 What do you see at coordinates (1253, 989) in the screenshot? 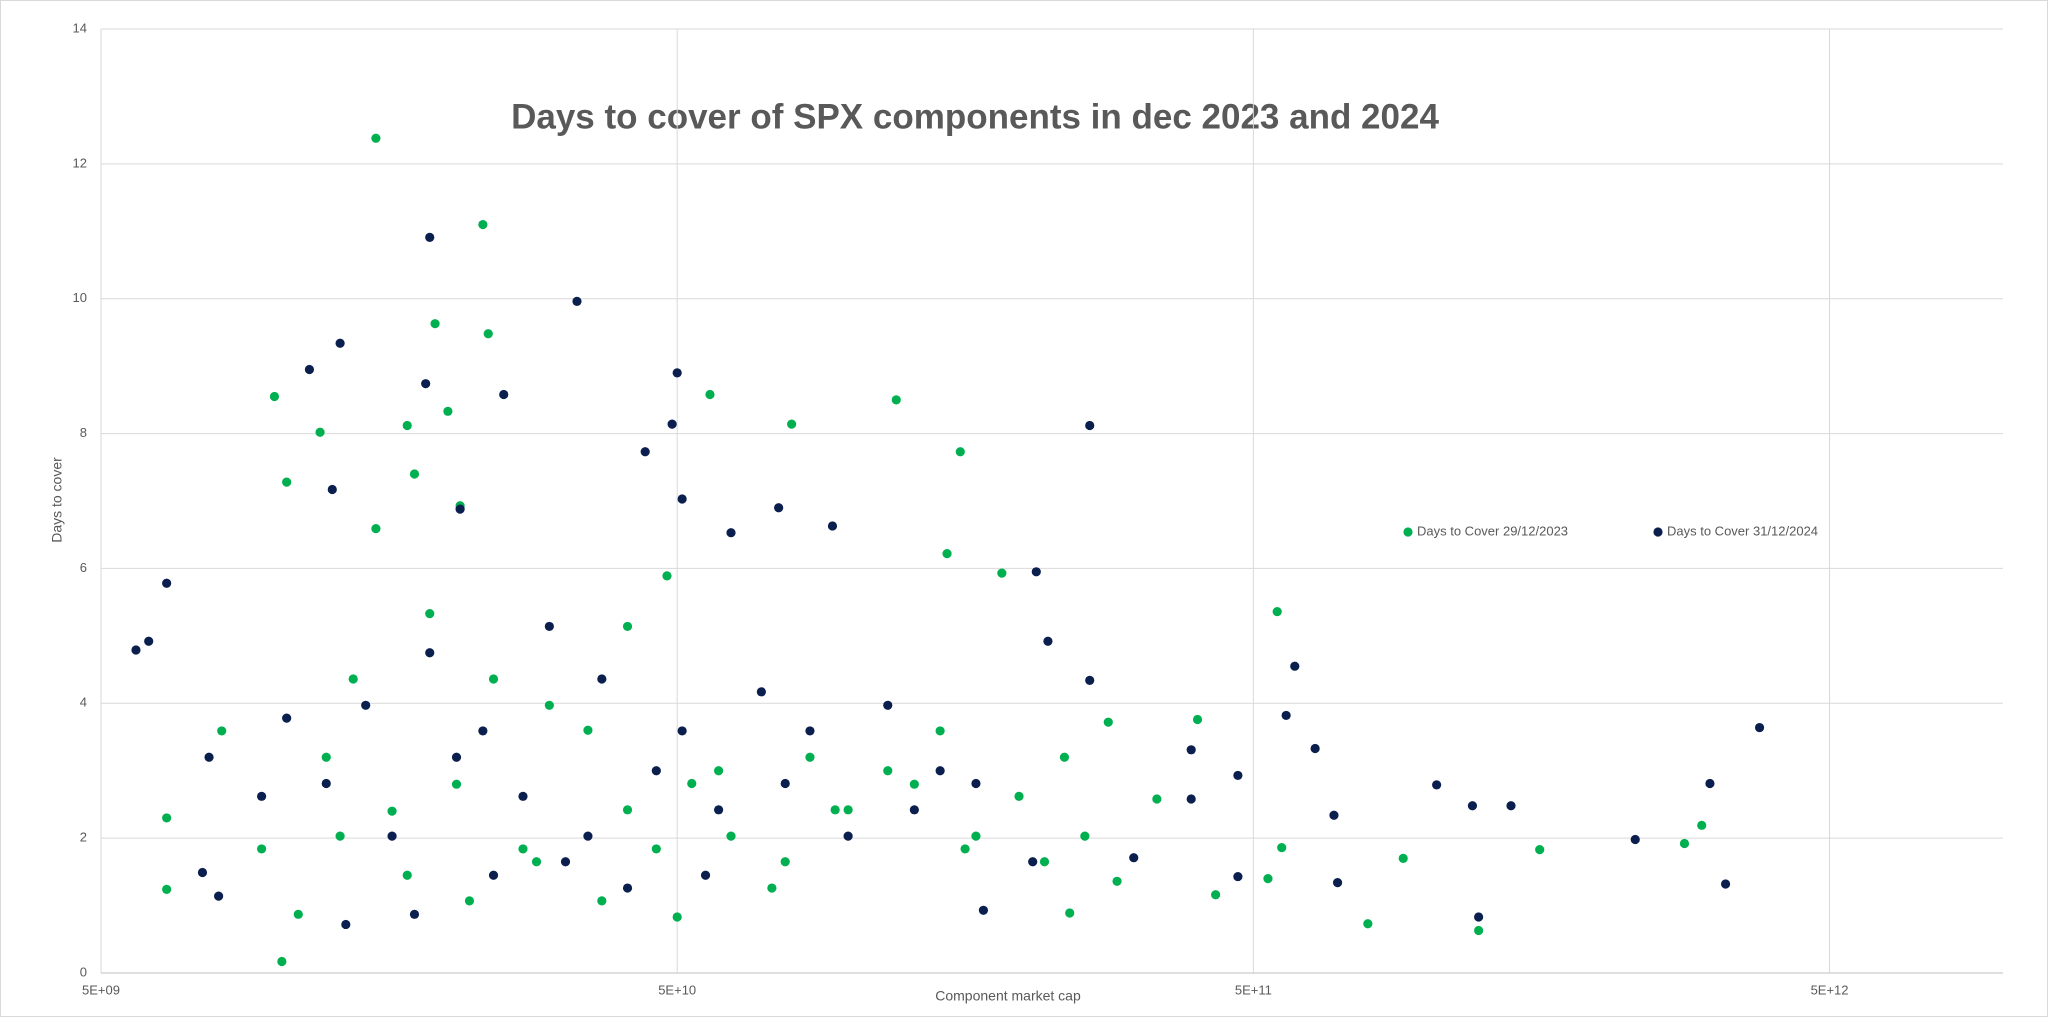
I see `x-tick-label: 5E+11` at bounding box center [1253, 989].